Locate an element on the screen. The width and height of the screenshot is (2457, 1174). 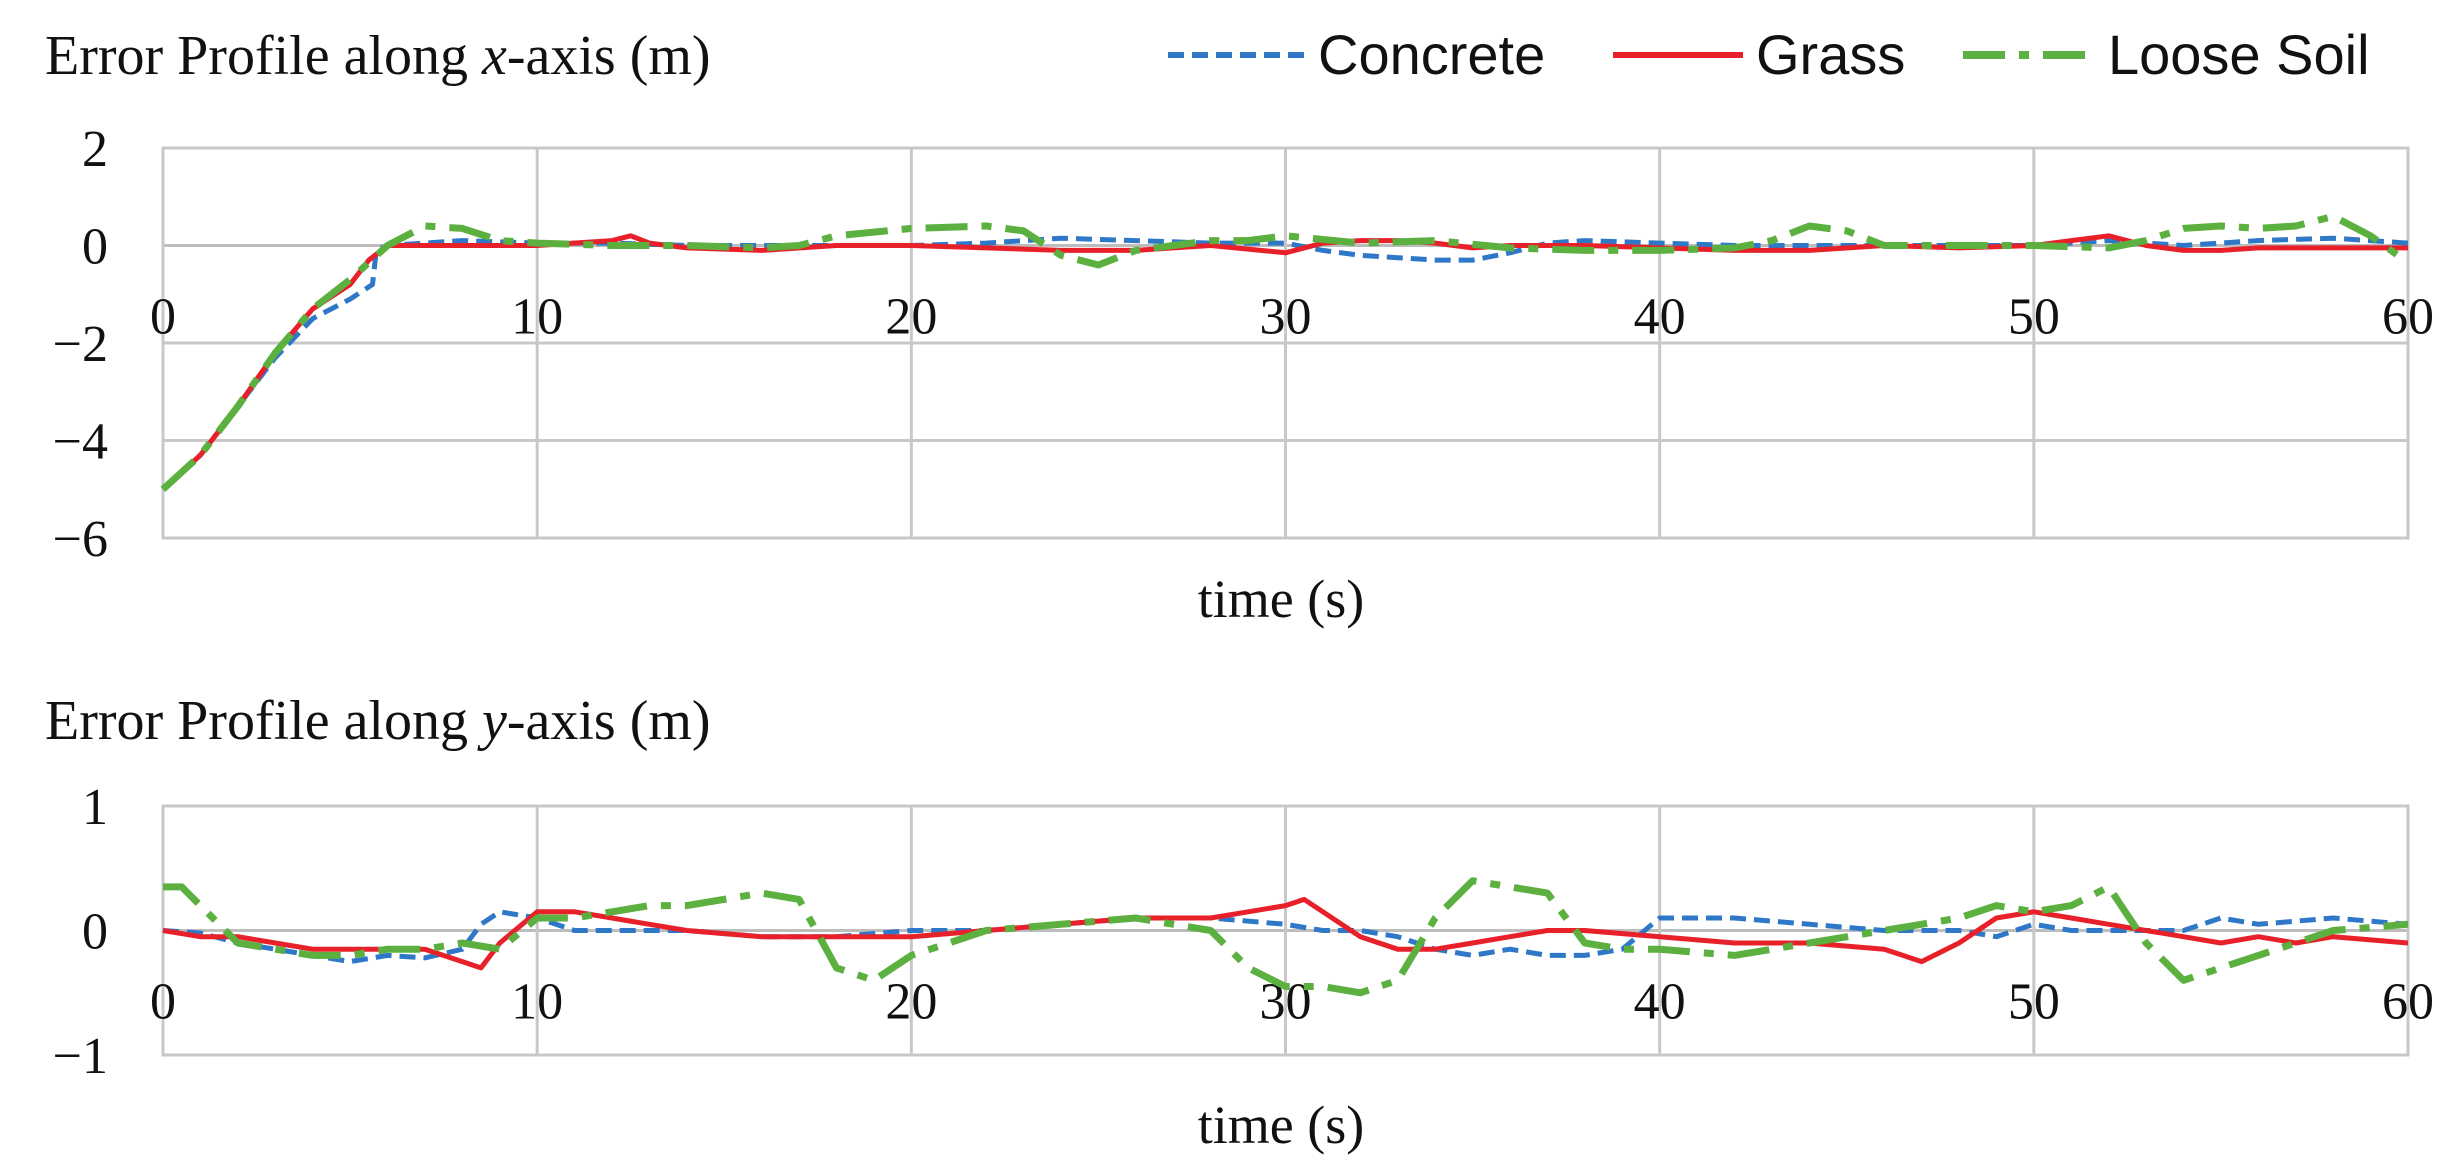
y-tick-label: −4 is located at coordinates (80, 442).